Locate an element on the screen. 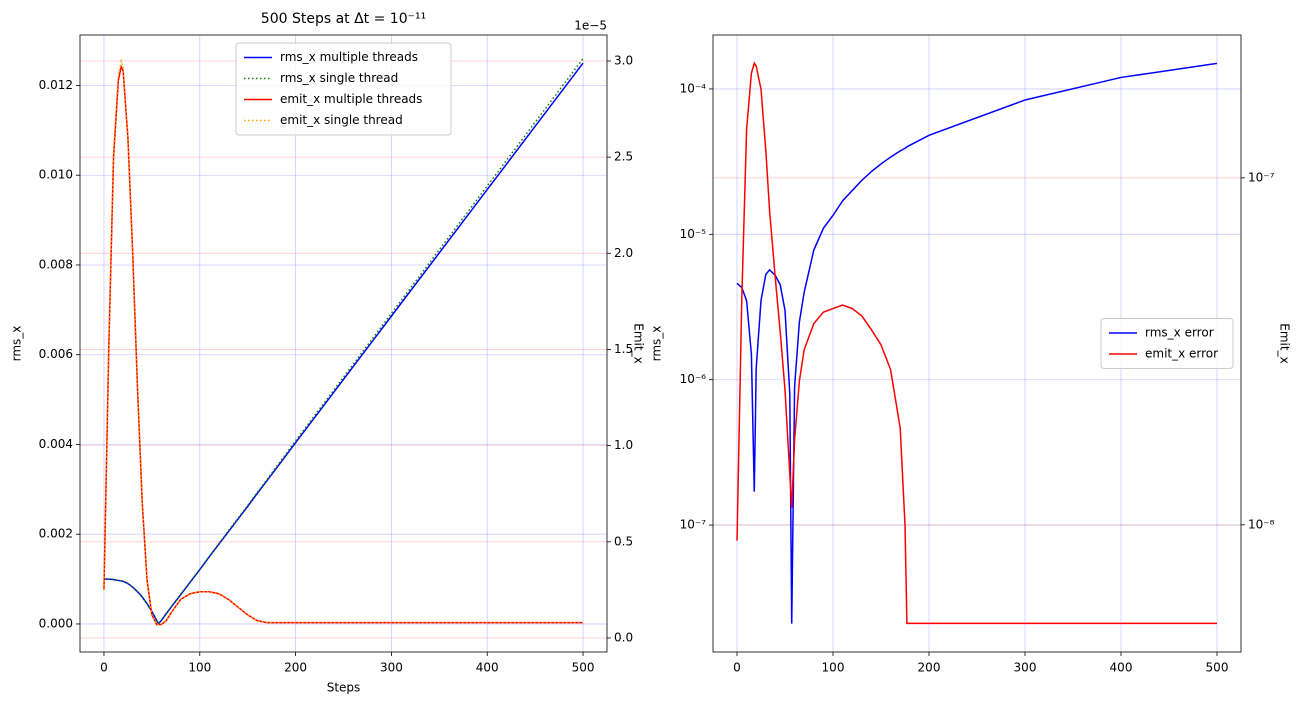 The image size is (1299, 705). y2-tick-label: 2.5 is located at coordinates (623, 157).